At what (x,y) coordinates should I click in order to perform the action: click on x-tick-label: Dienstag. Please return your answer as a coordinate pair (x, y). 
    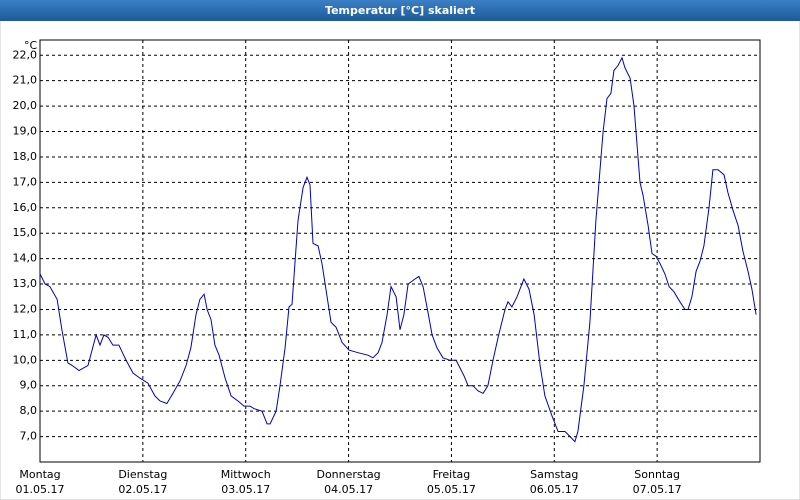
    Looking at the image, I should click on (142, 474).